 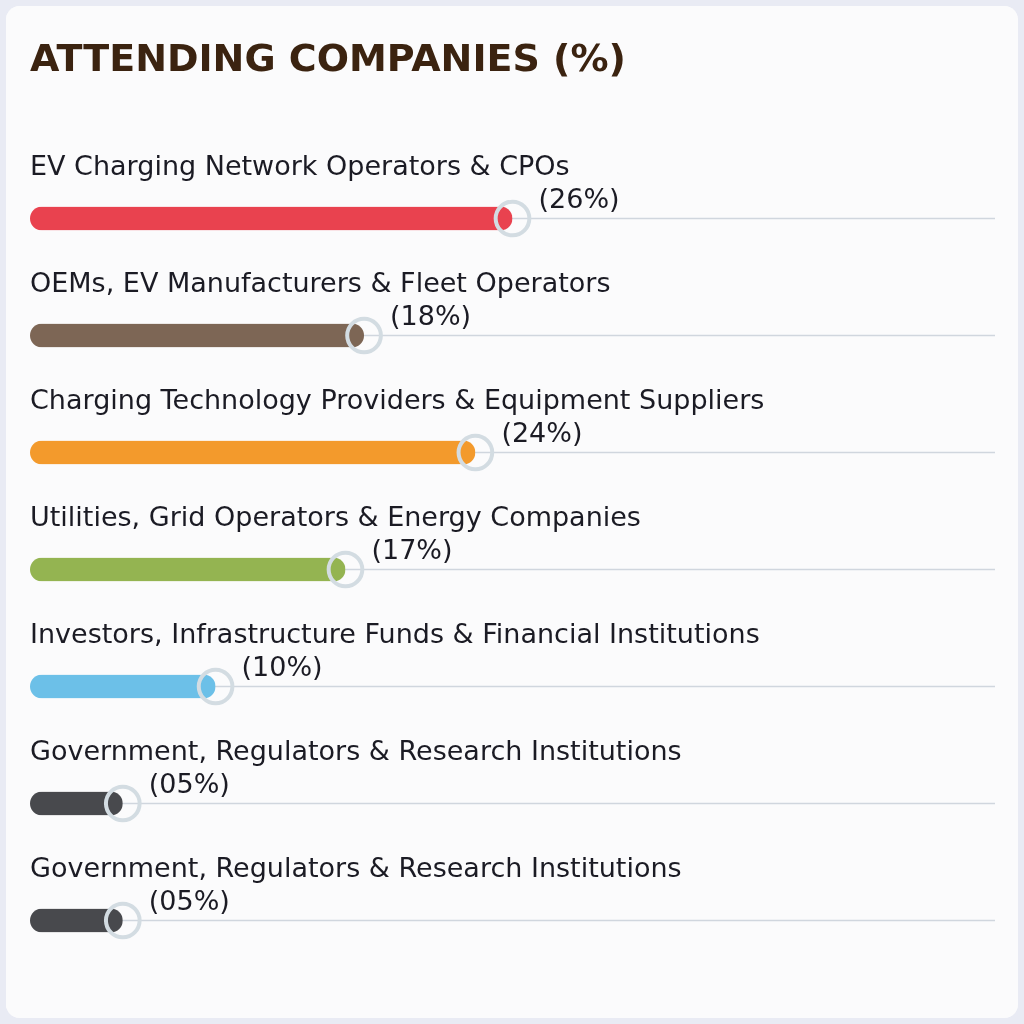 I want to click on data-label: (10%), so click(x=282, y=666).